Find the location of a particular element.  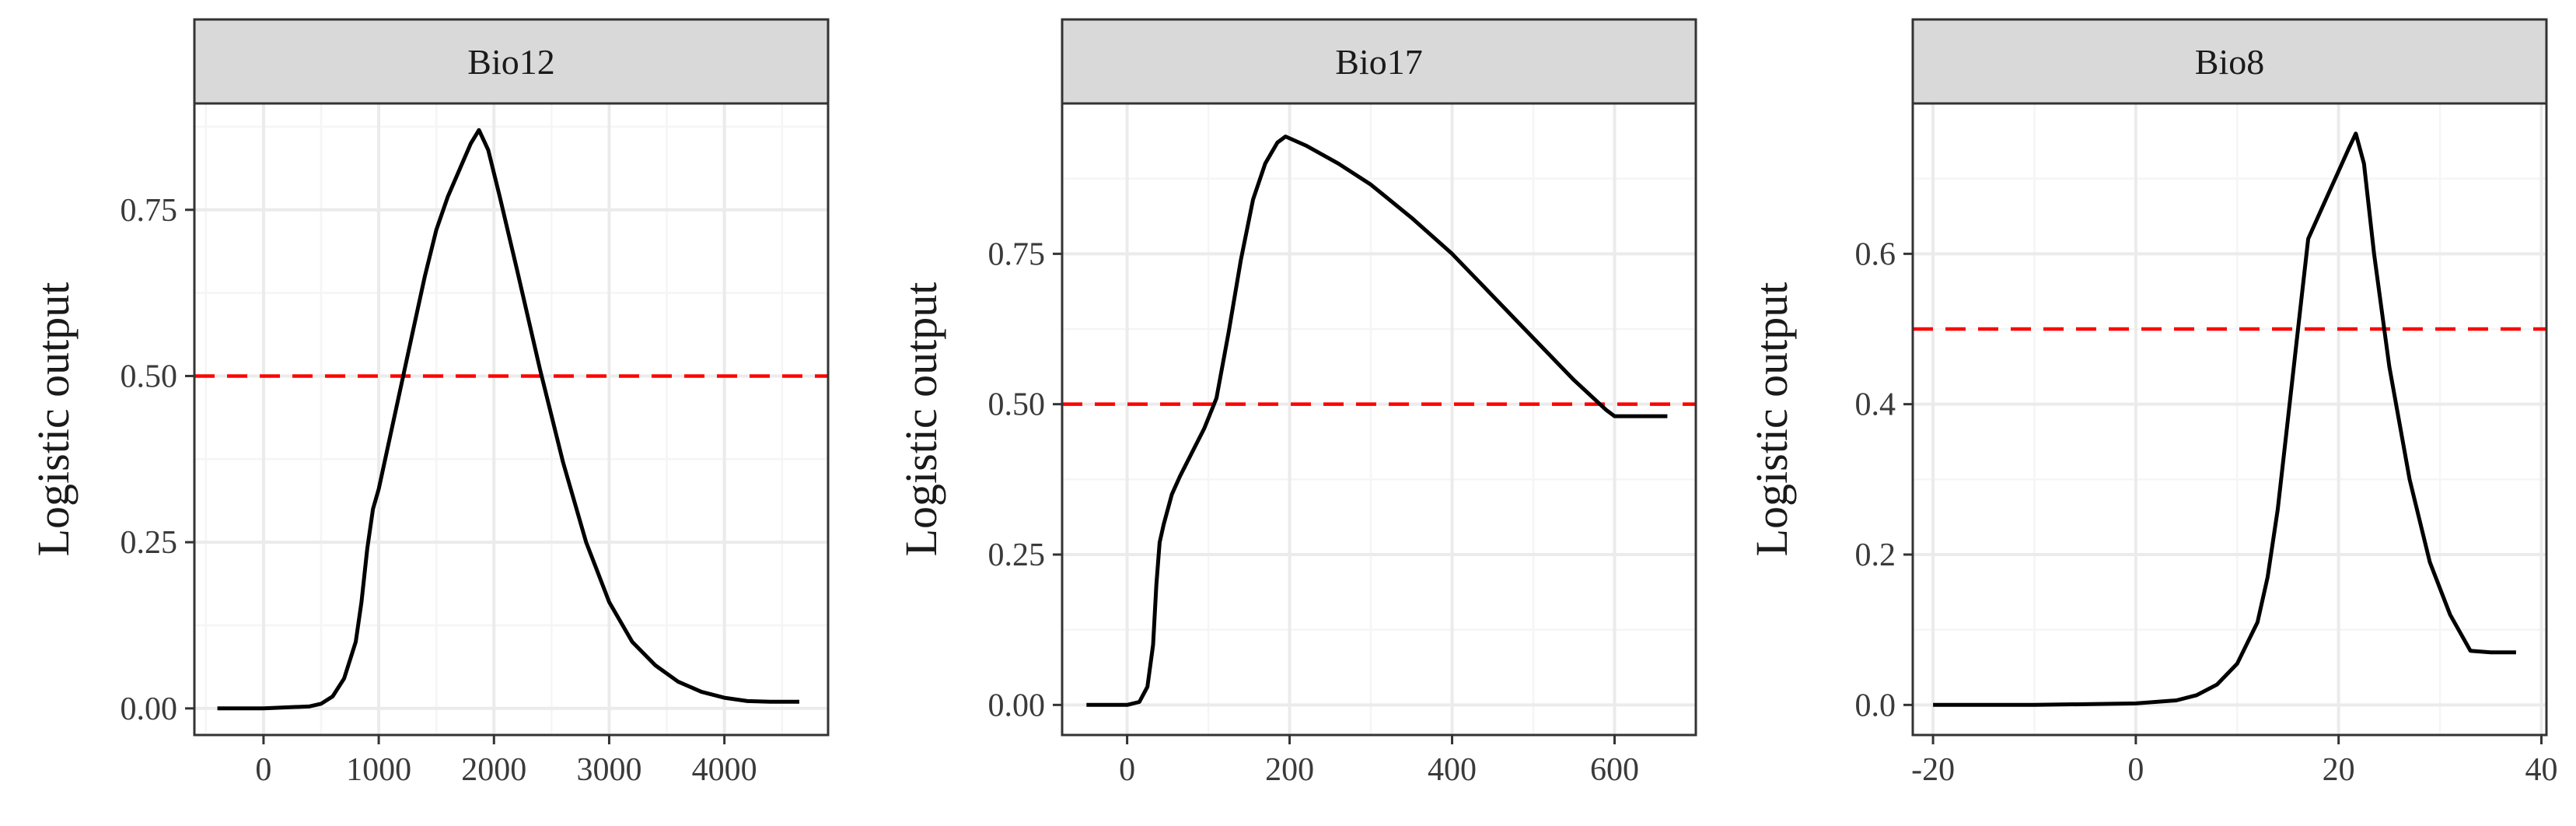

strip-label: Bio8 is located at coordinates (2229, 62).